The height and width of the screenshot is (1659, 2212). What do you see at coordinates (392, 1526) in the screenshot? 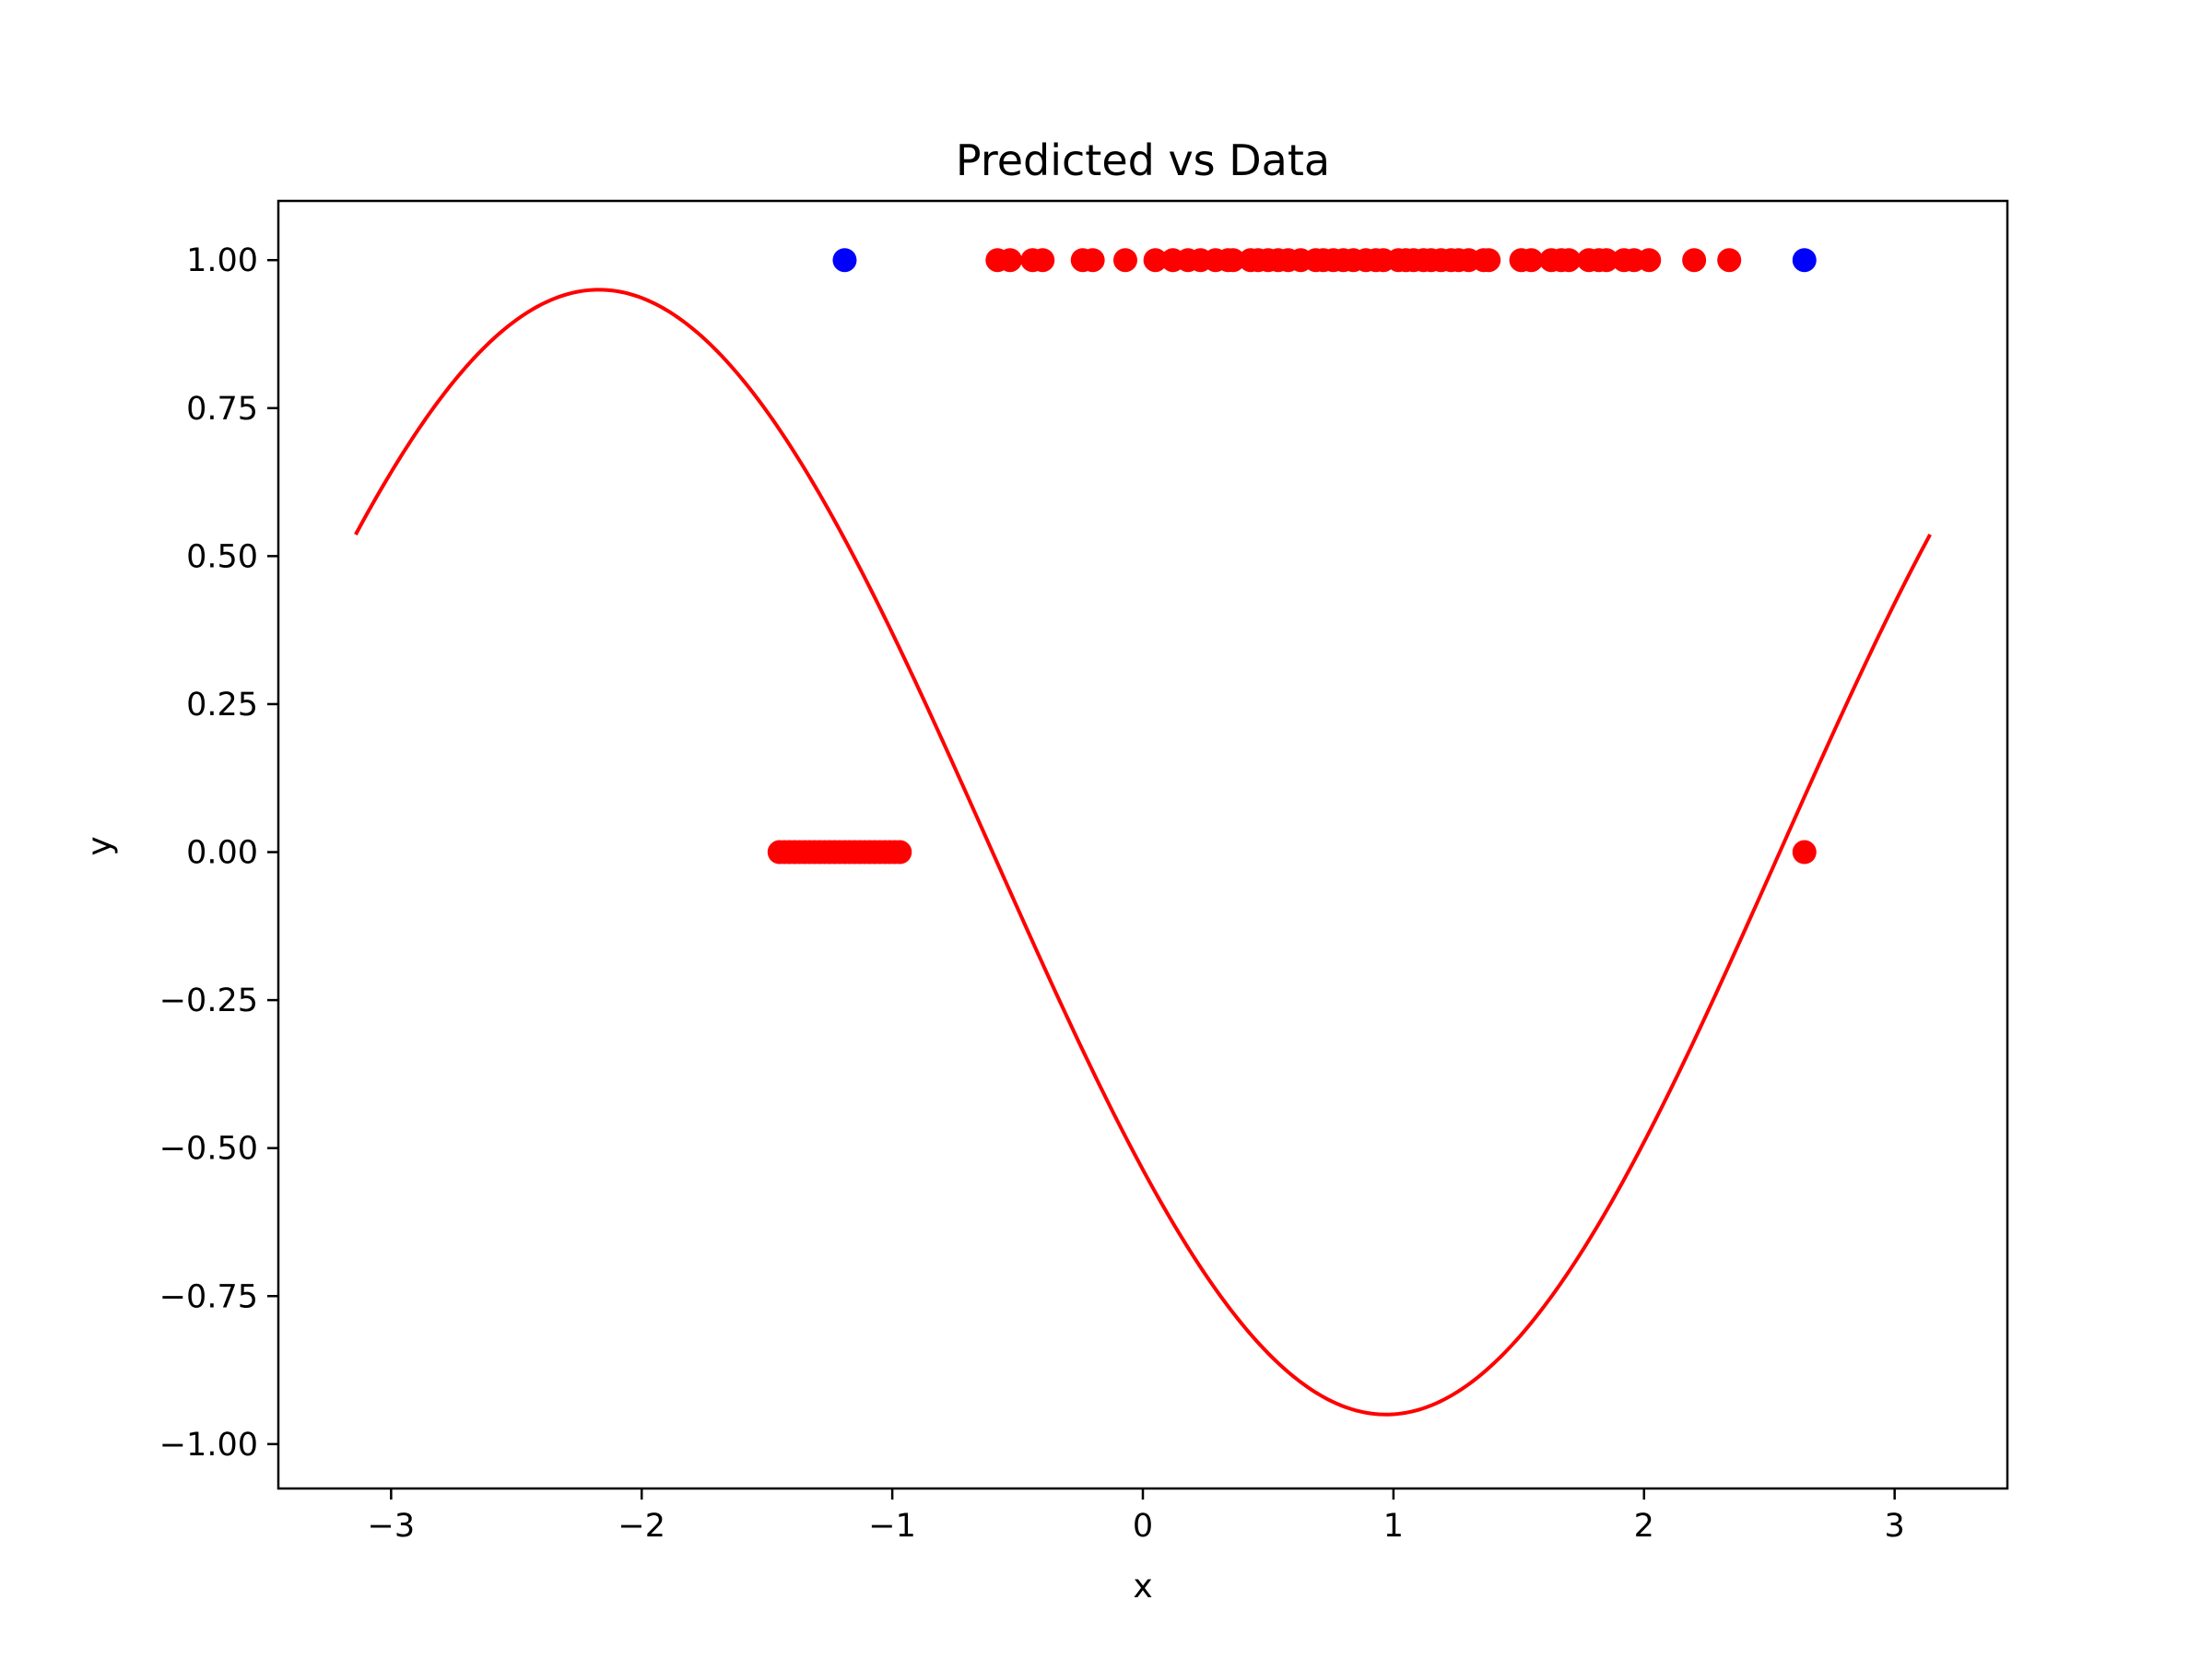
I see `x-tick-label: −3` at bounding box center [392, 1526].